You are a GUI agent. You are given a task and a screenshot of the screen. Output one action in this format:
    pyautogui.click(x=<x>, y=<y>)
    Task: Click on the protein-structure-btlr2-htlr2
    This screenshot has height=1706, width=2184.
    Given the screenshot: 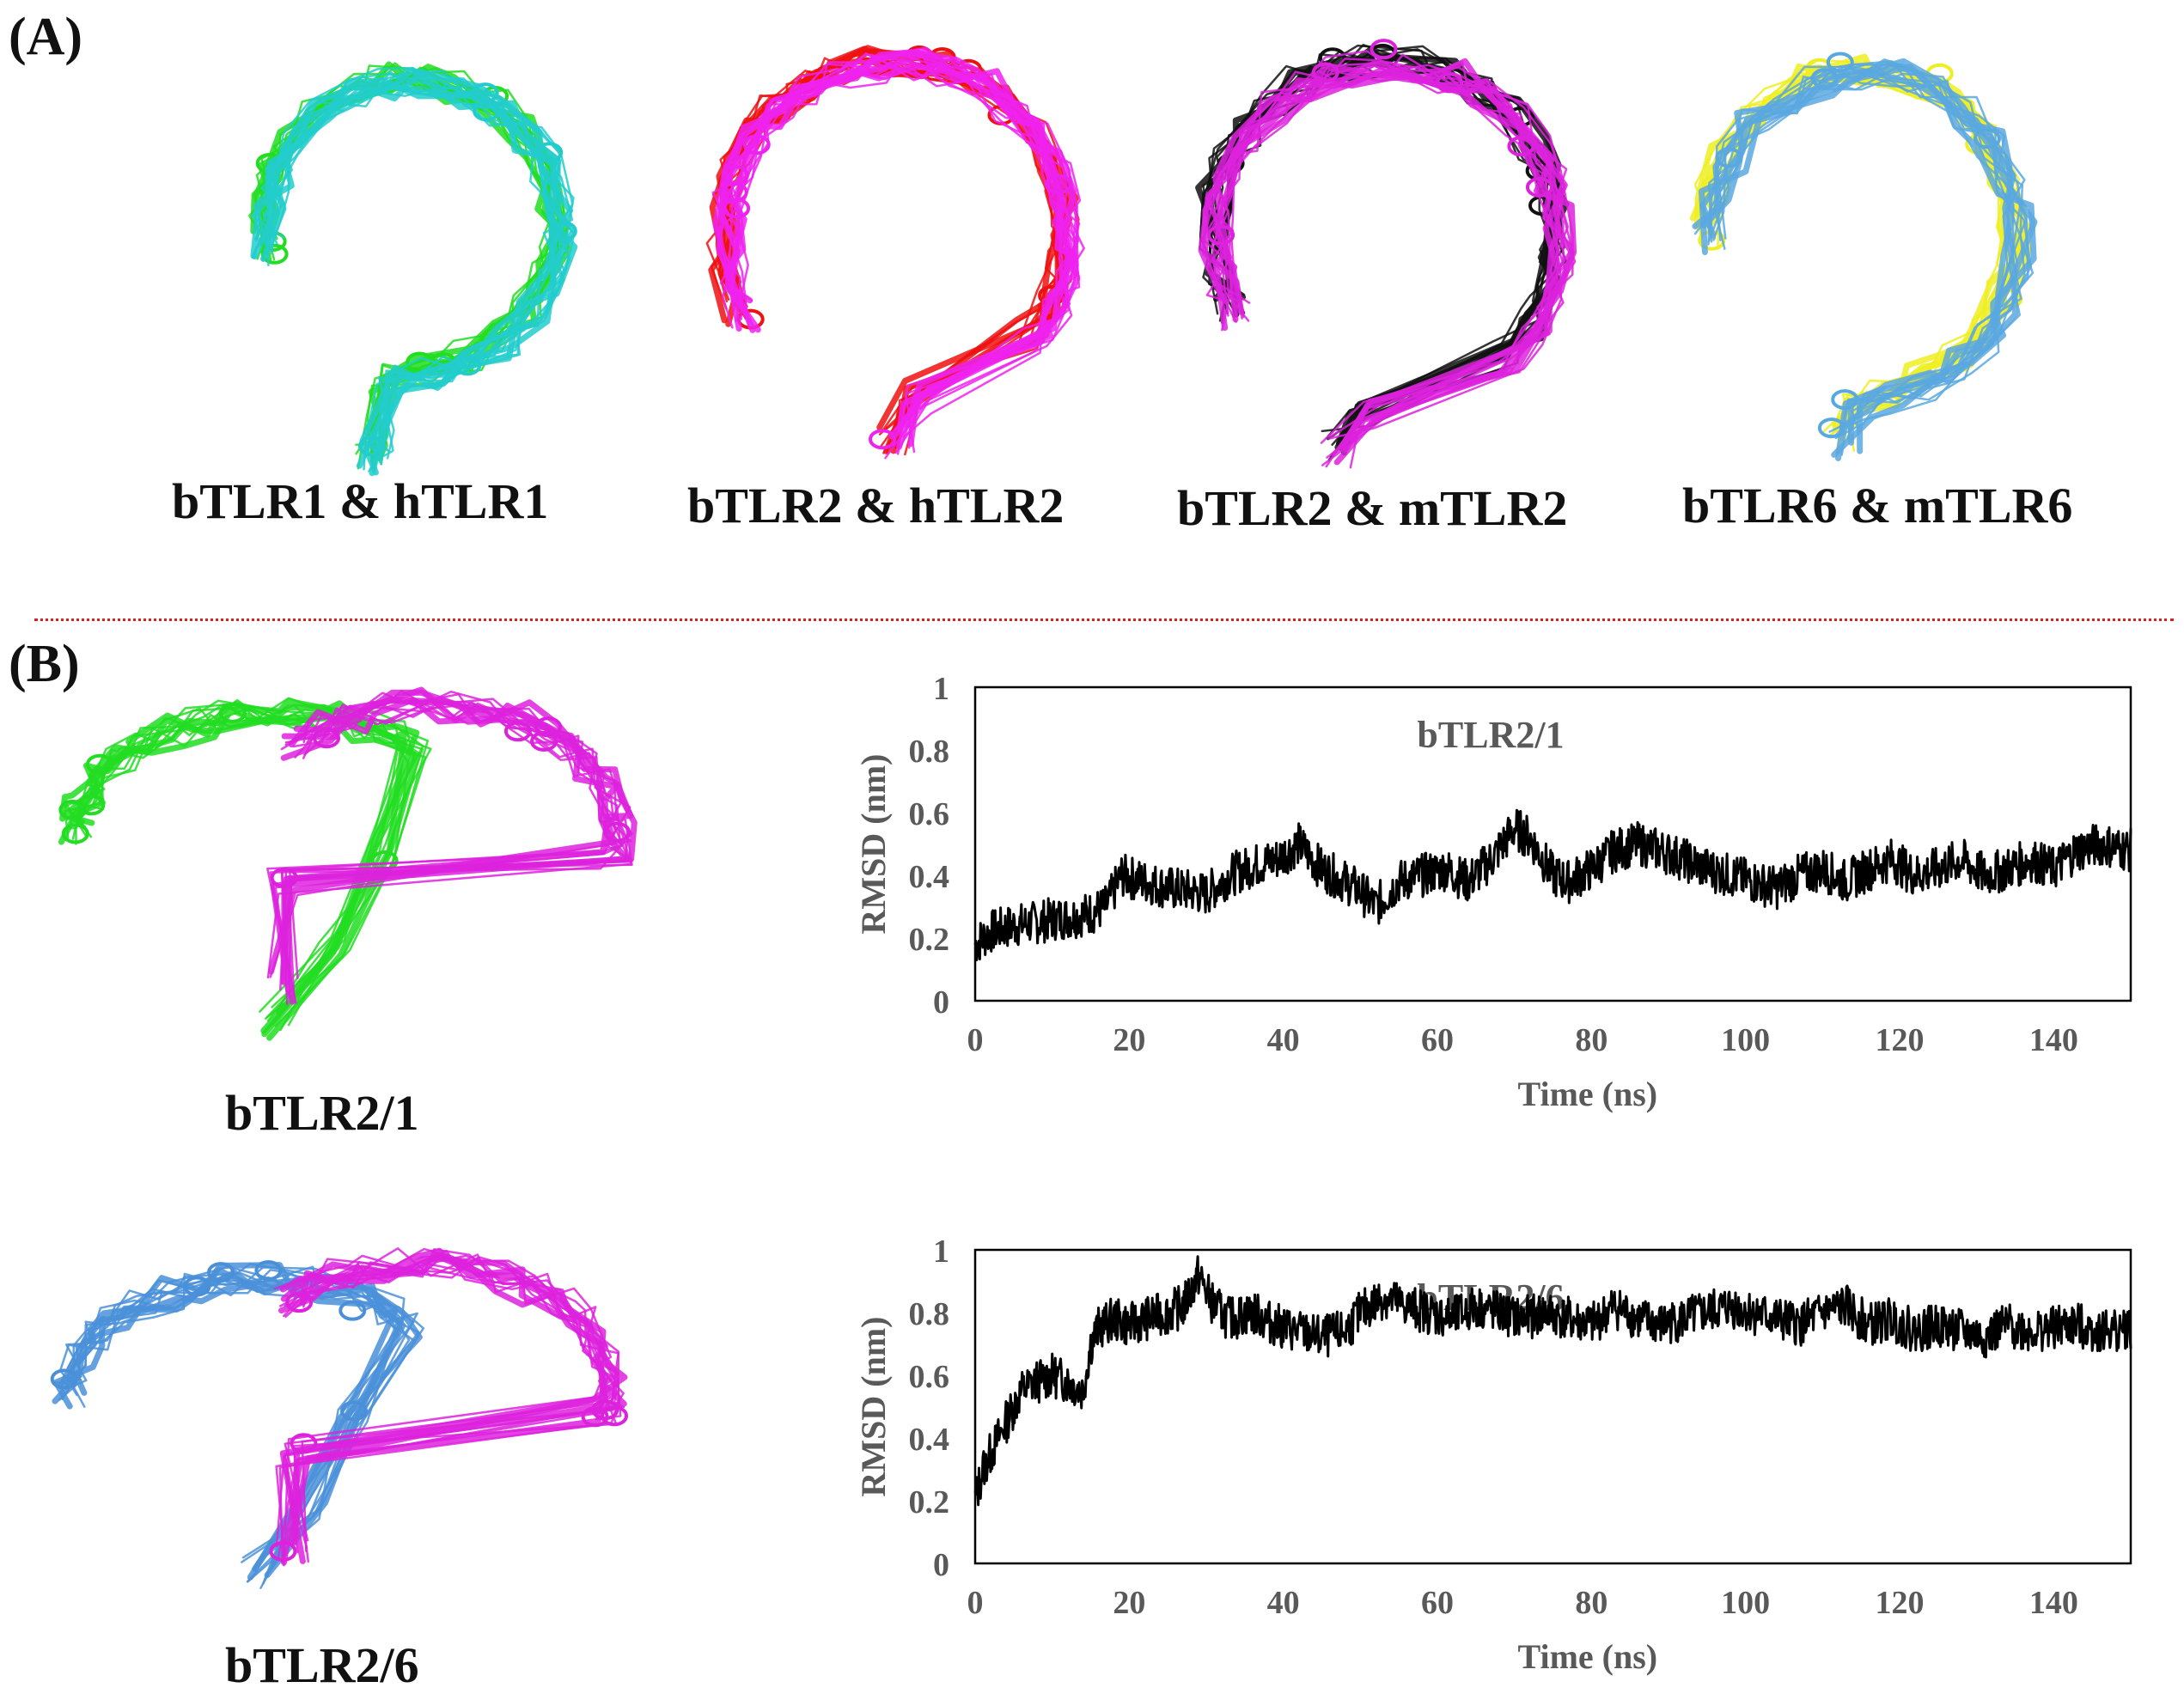 What is the action you would take?
    pyautogui.click(x=895, y=252)
    